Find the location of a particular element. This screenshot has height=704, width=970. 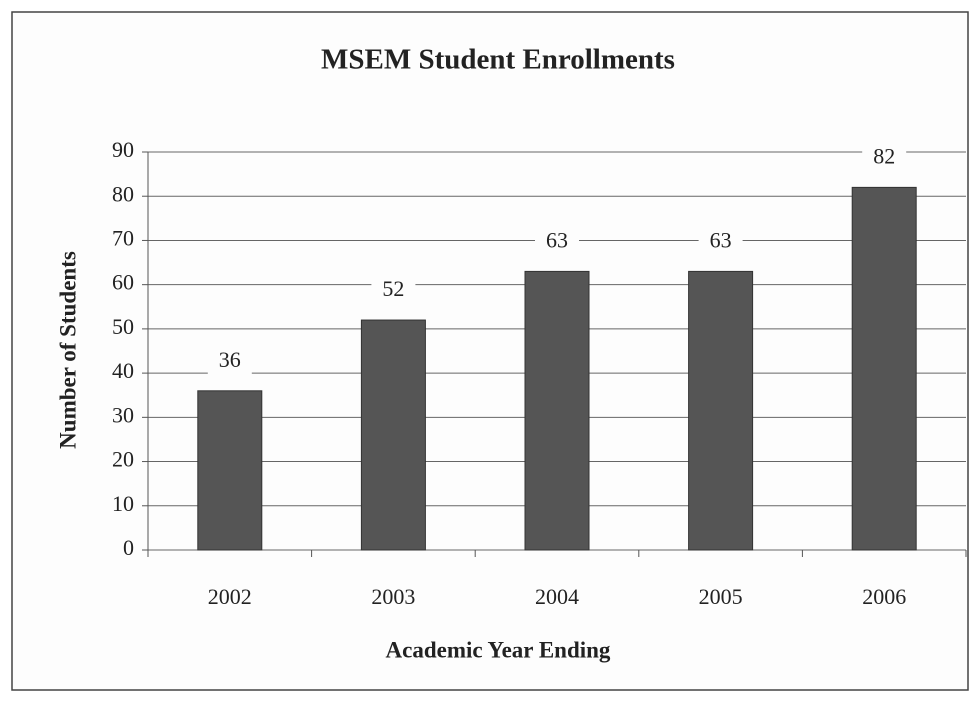

y-tick-label: 40 is located at coordinates (123, 370).